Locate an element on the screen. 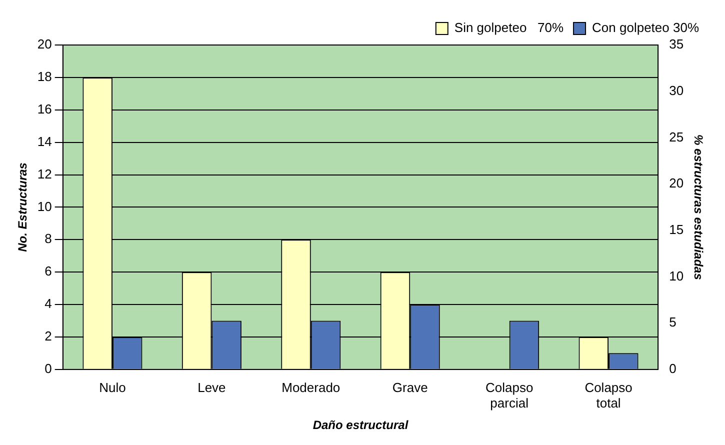 Image resolution: width=725 pixels, height=445 pixels. legend-label: Sin golpeteo 70% is located at coordinates (509, 28).